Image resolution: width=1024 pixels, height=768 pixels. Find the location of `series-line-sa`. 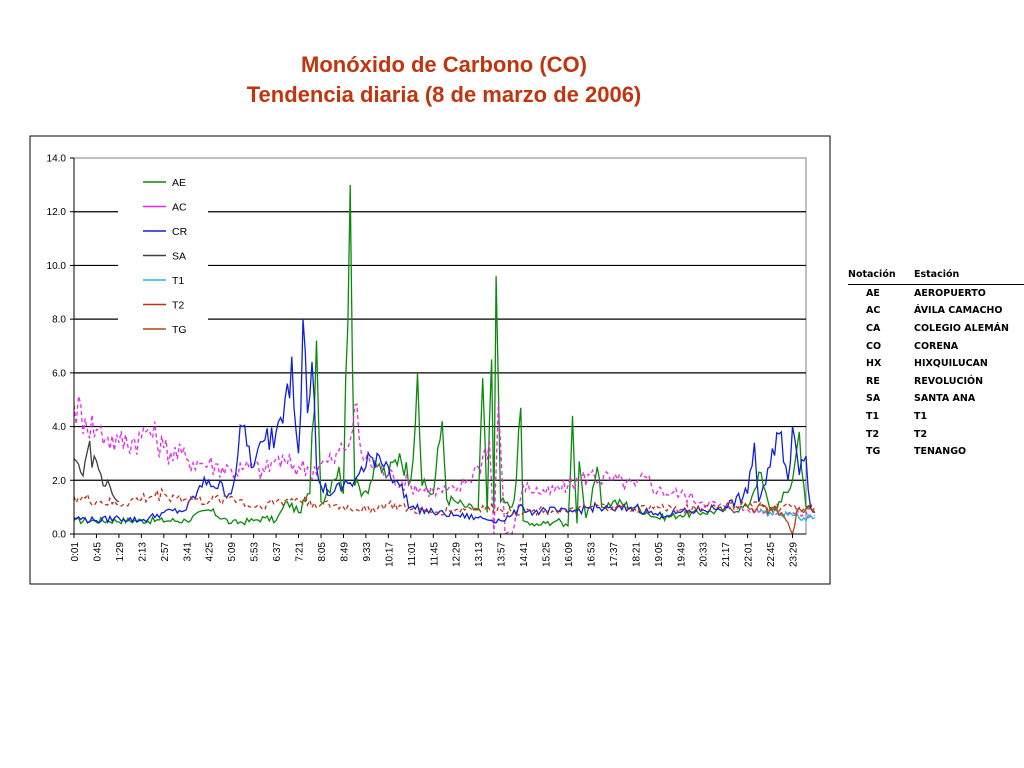

series-line-sa is located at coordinates (96, 471).